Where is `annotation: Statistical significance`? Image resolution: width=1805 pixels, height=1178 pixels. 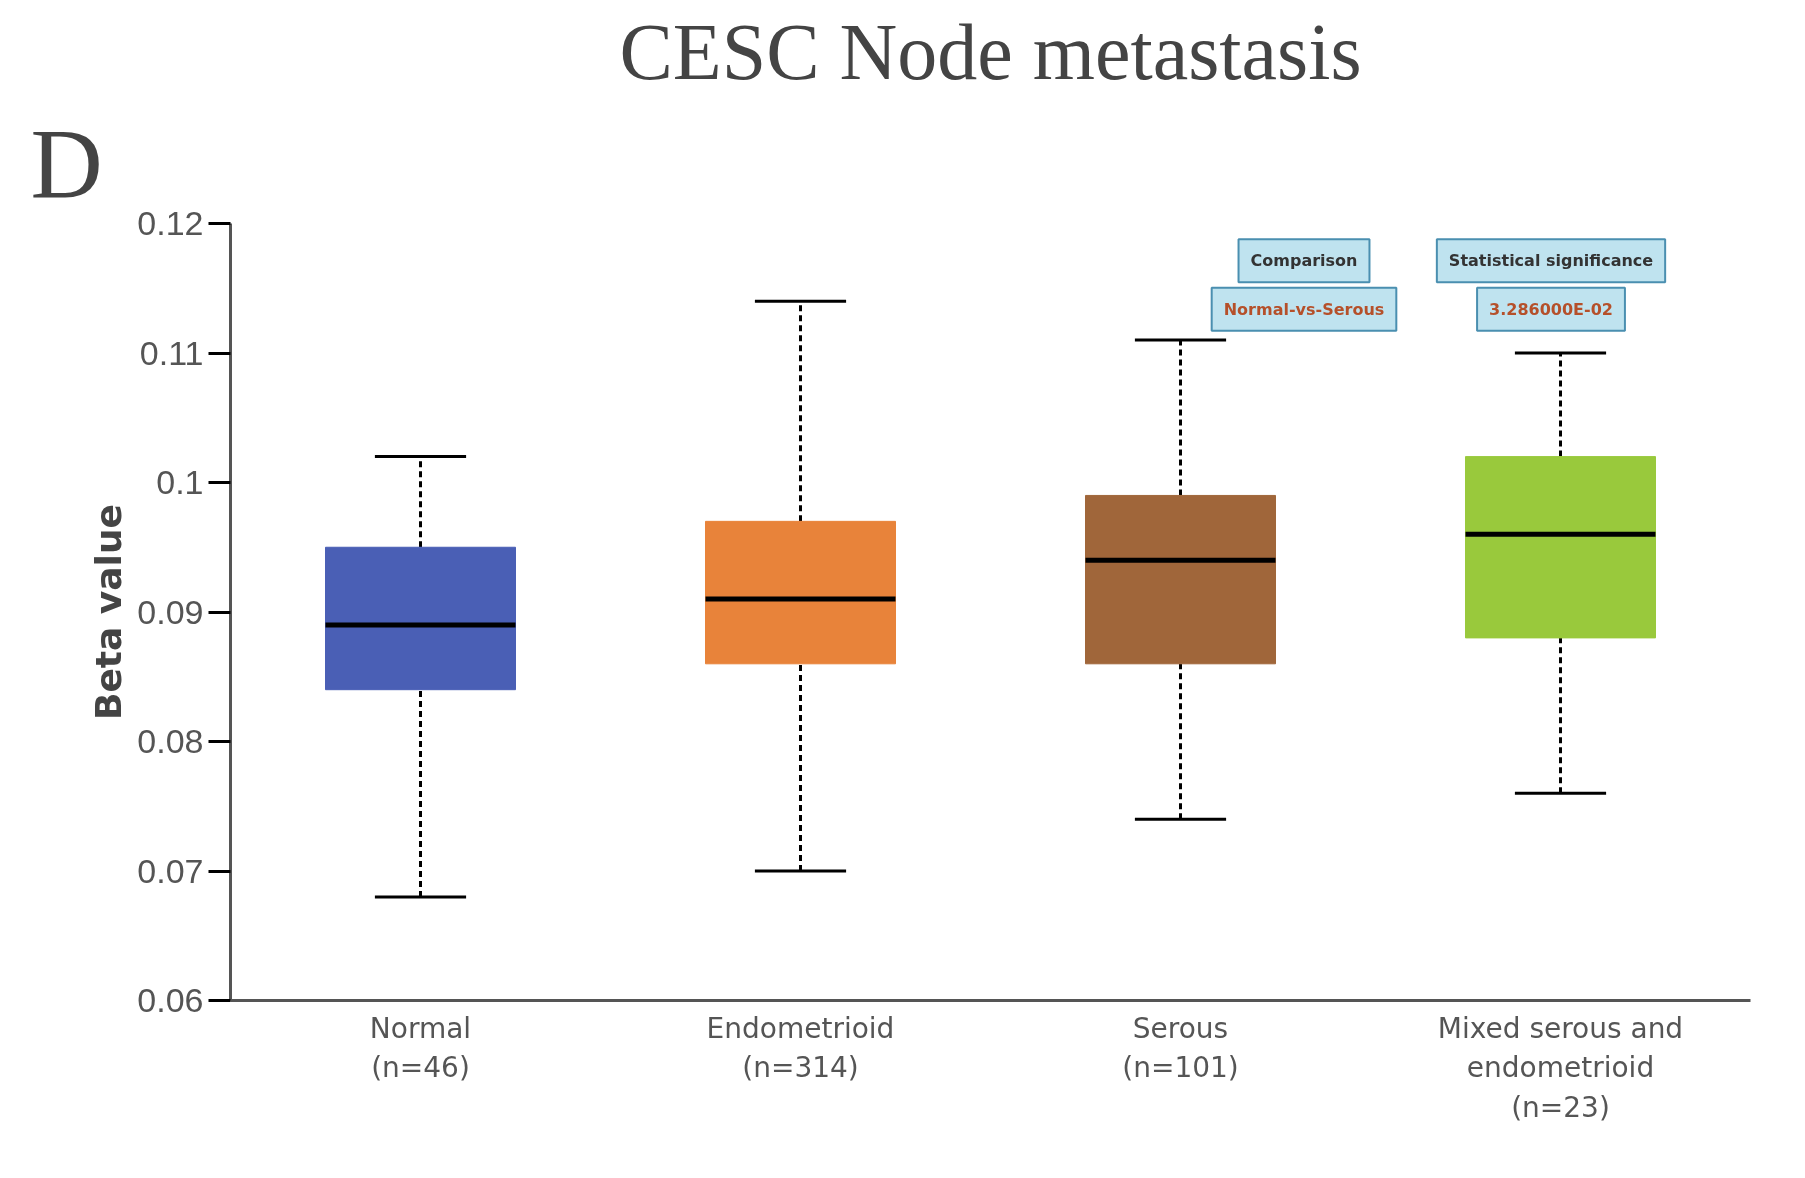
annotation: Statistical significance is located at coordinates (1551, 261).